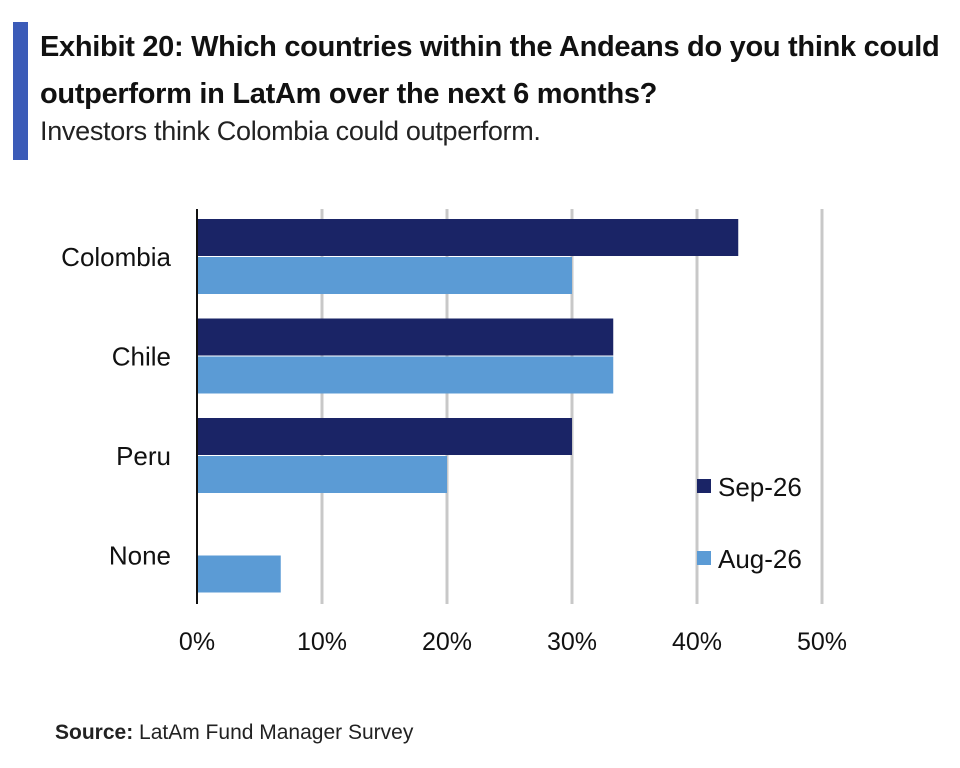 Image resolution: width=960 pixels, height=768 pixels. I want to click on x-tick-label: 20%, so click(447, 642).